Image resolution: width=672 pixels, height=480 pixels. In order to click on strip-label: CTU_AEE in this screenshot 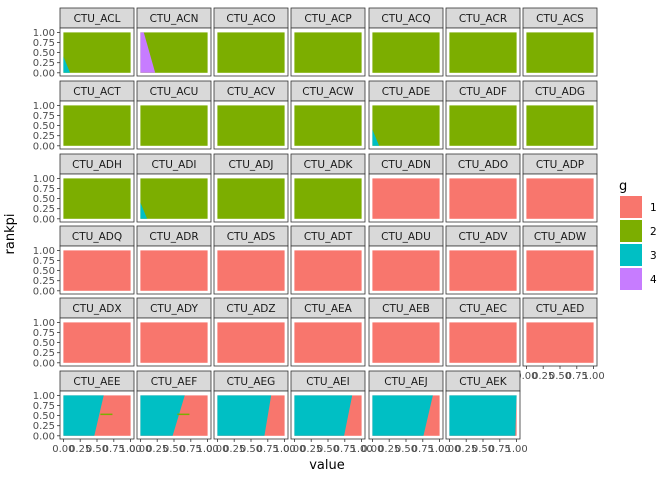, I will do `click(96, 382)`.